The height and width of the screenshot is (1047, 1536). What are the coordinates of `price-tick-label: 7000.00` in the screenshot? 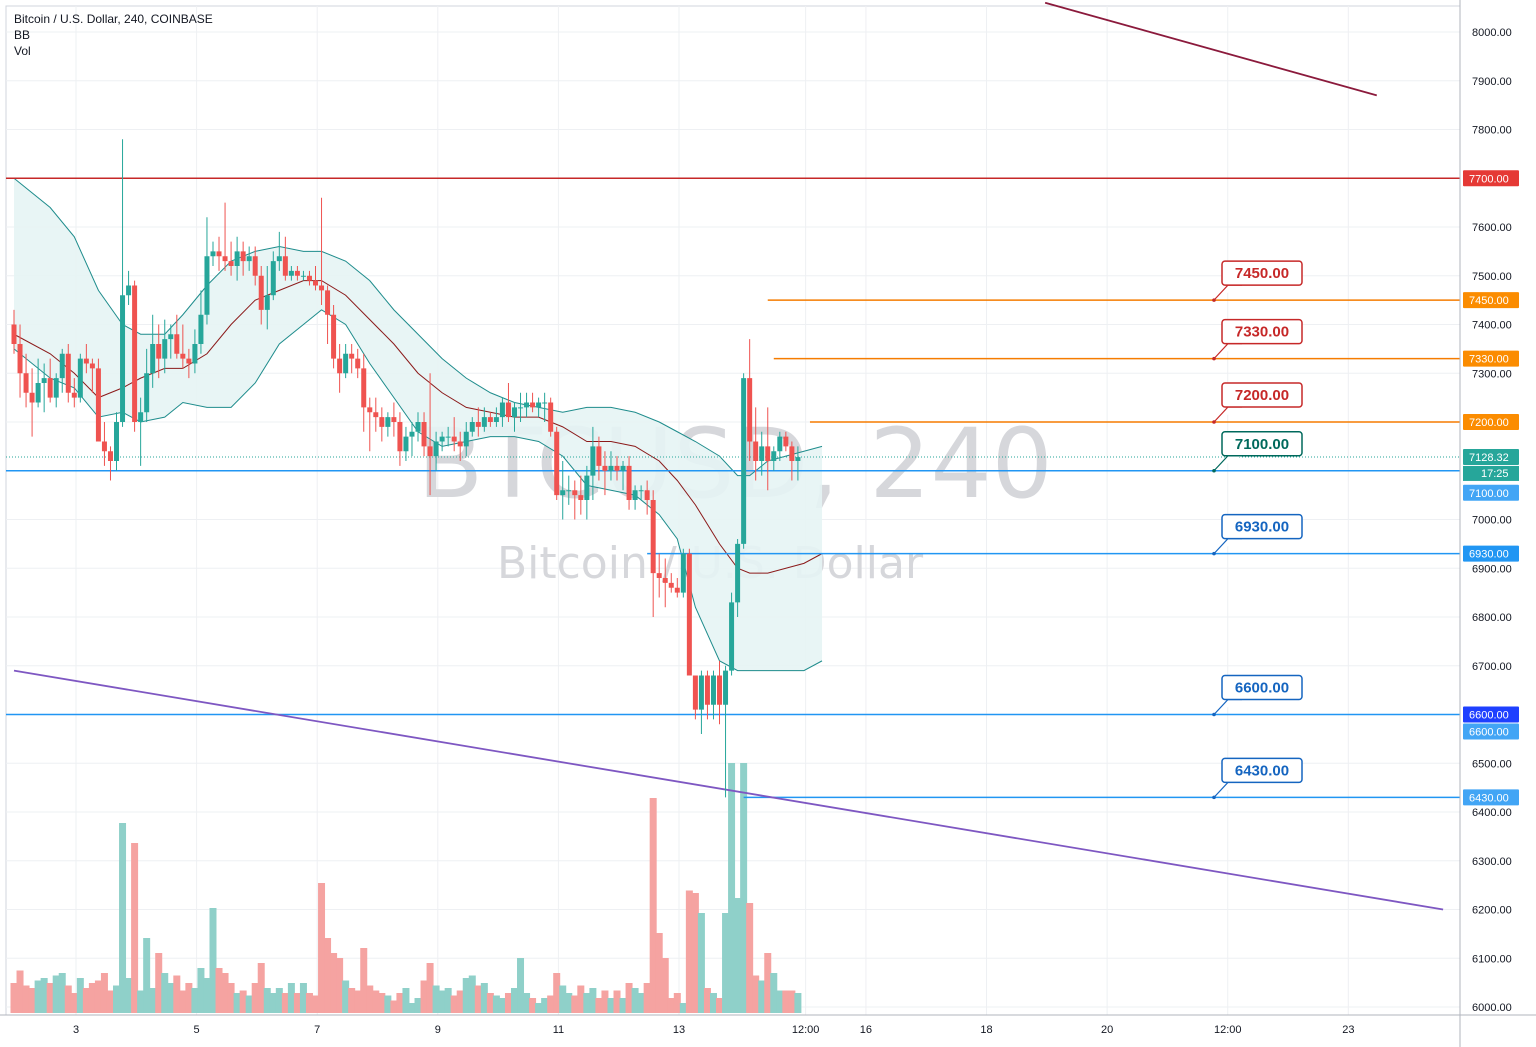 It's located at (1492, 521).